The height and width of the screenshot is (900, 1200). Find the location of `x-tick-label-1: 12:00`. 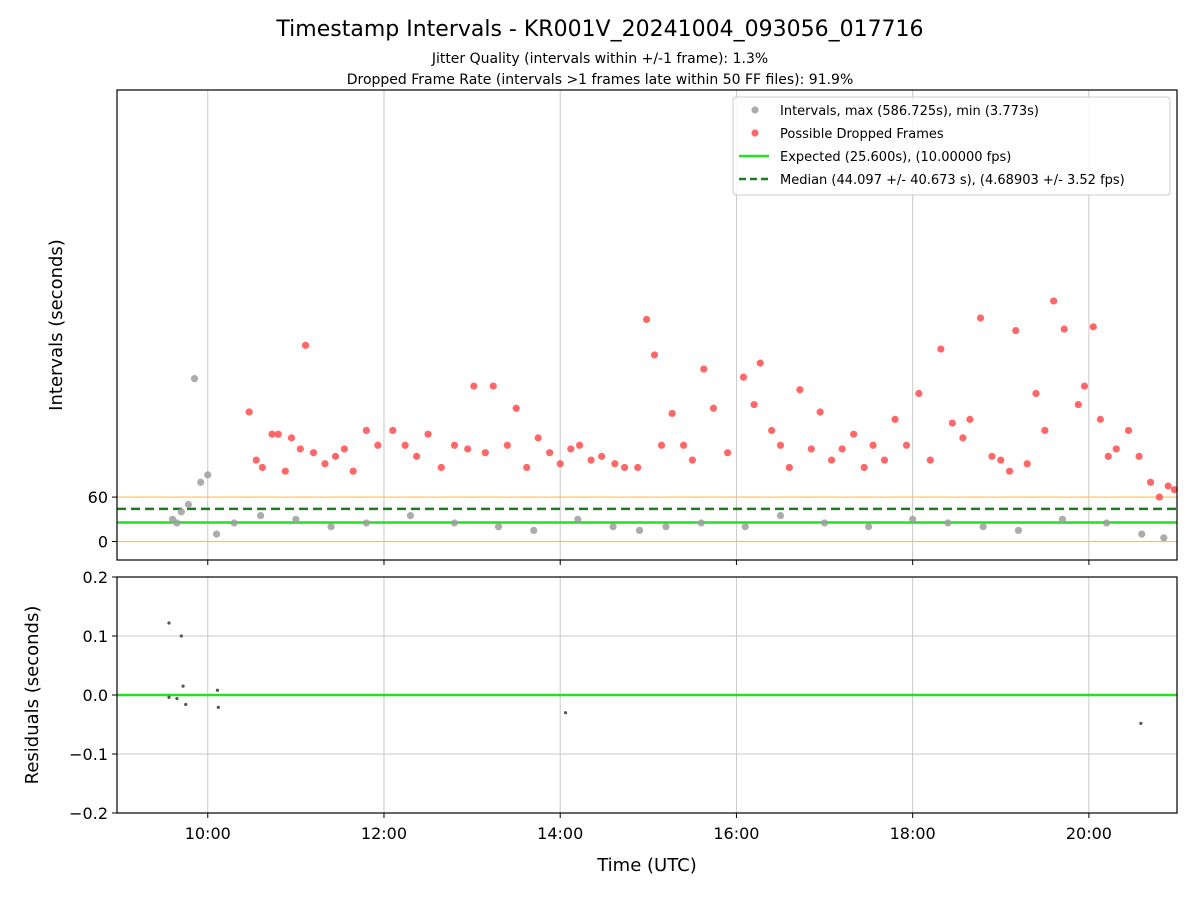

x-tick-label-1: 12:00 is located at coordinates (384, 833).